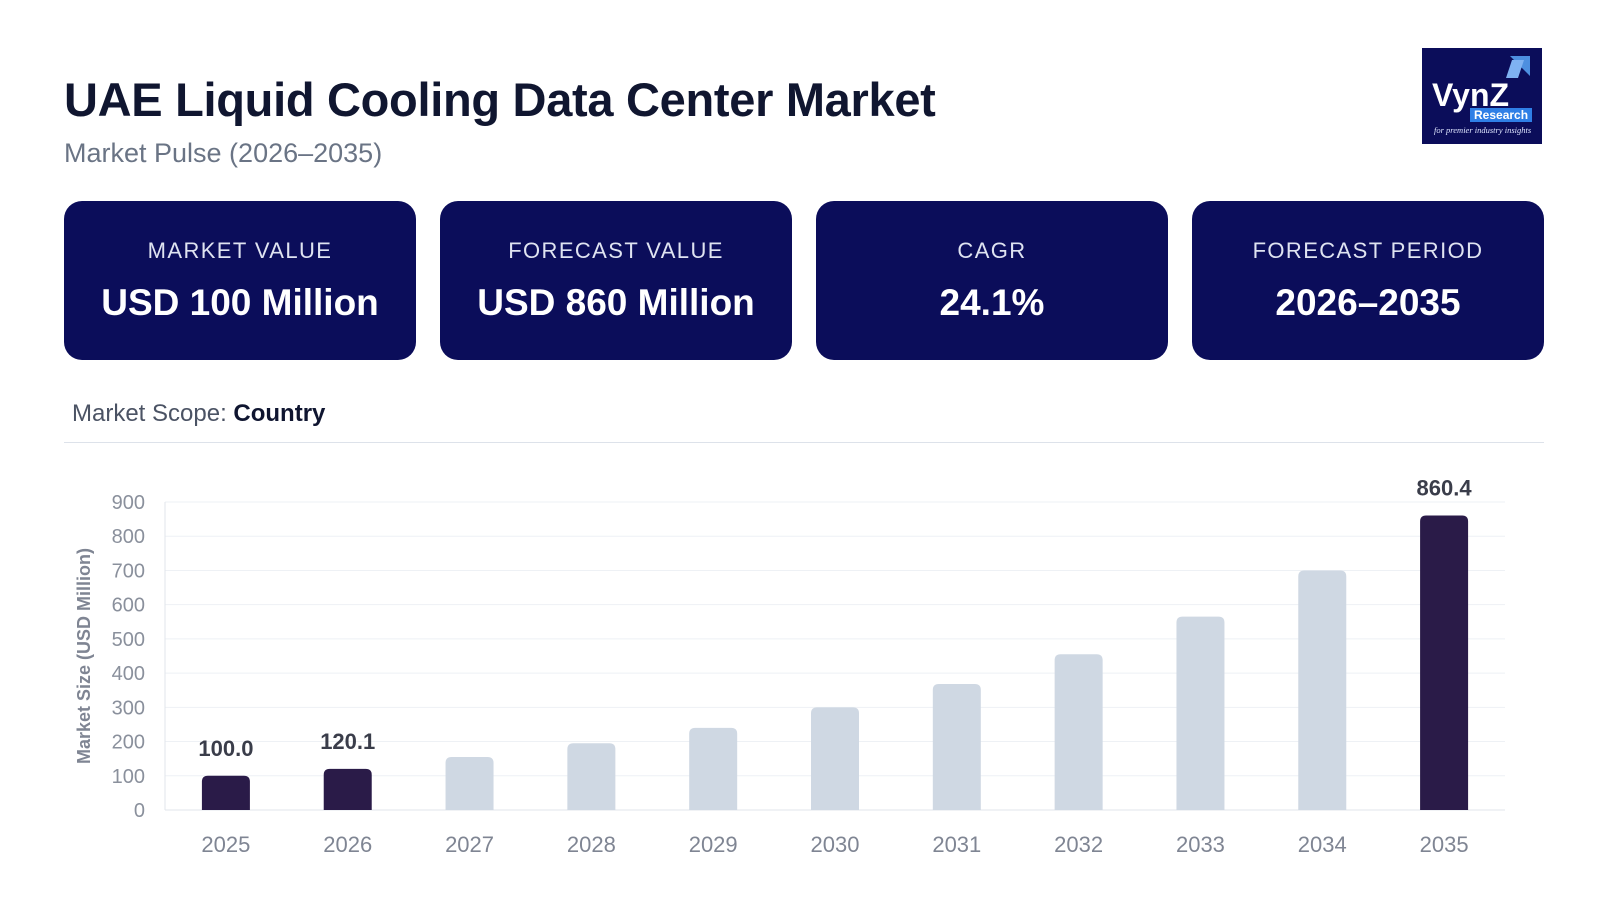  I want to click on kpi-value: 24.1%, so click(992, 302).